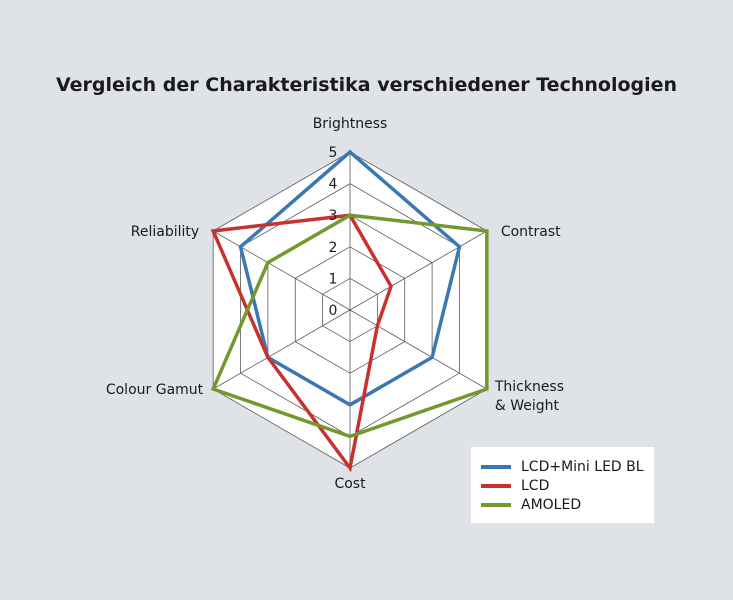  I want to click on series-lcd-mini-led-bl, so click(350, 278).